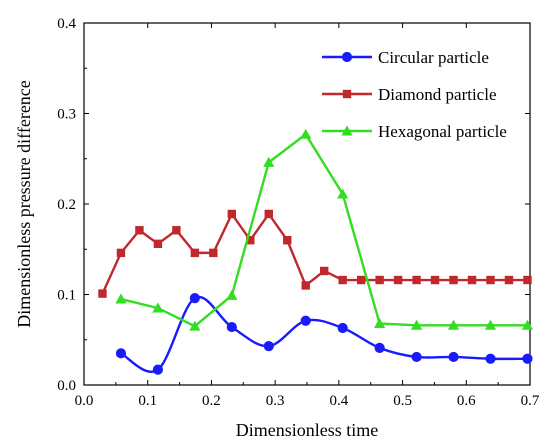 This screenshot has width=550, height=445. Describe the element at coordinates (147, 401) in the screenshot. I see `x-tick-label: 0.1` at that location.